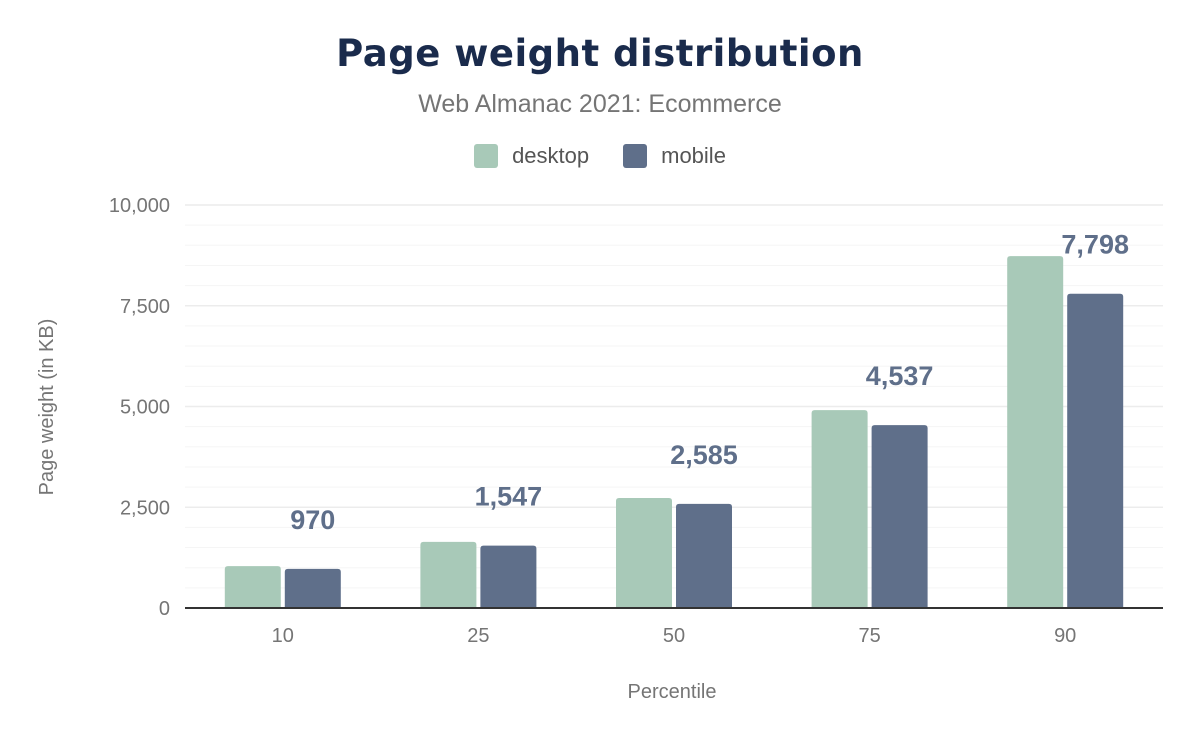  I want to click on legend-label-desktop: desktop, so click(551, 155).